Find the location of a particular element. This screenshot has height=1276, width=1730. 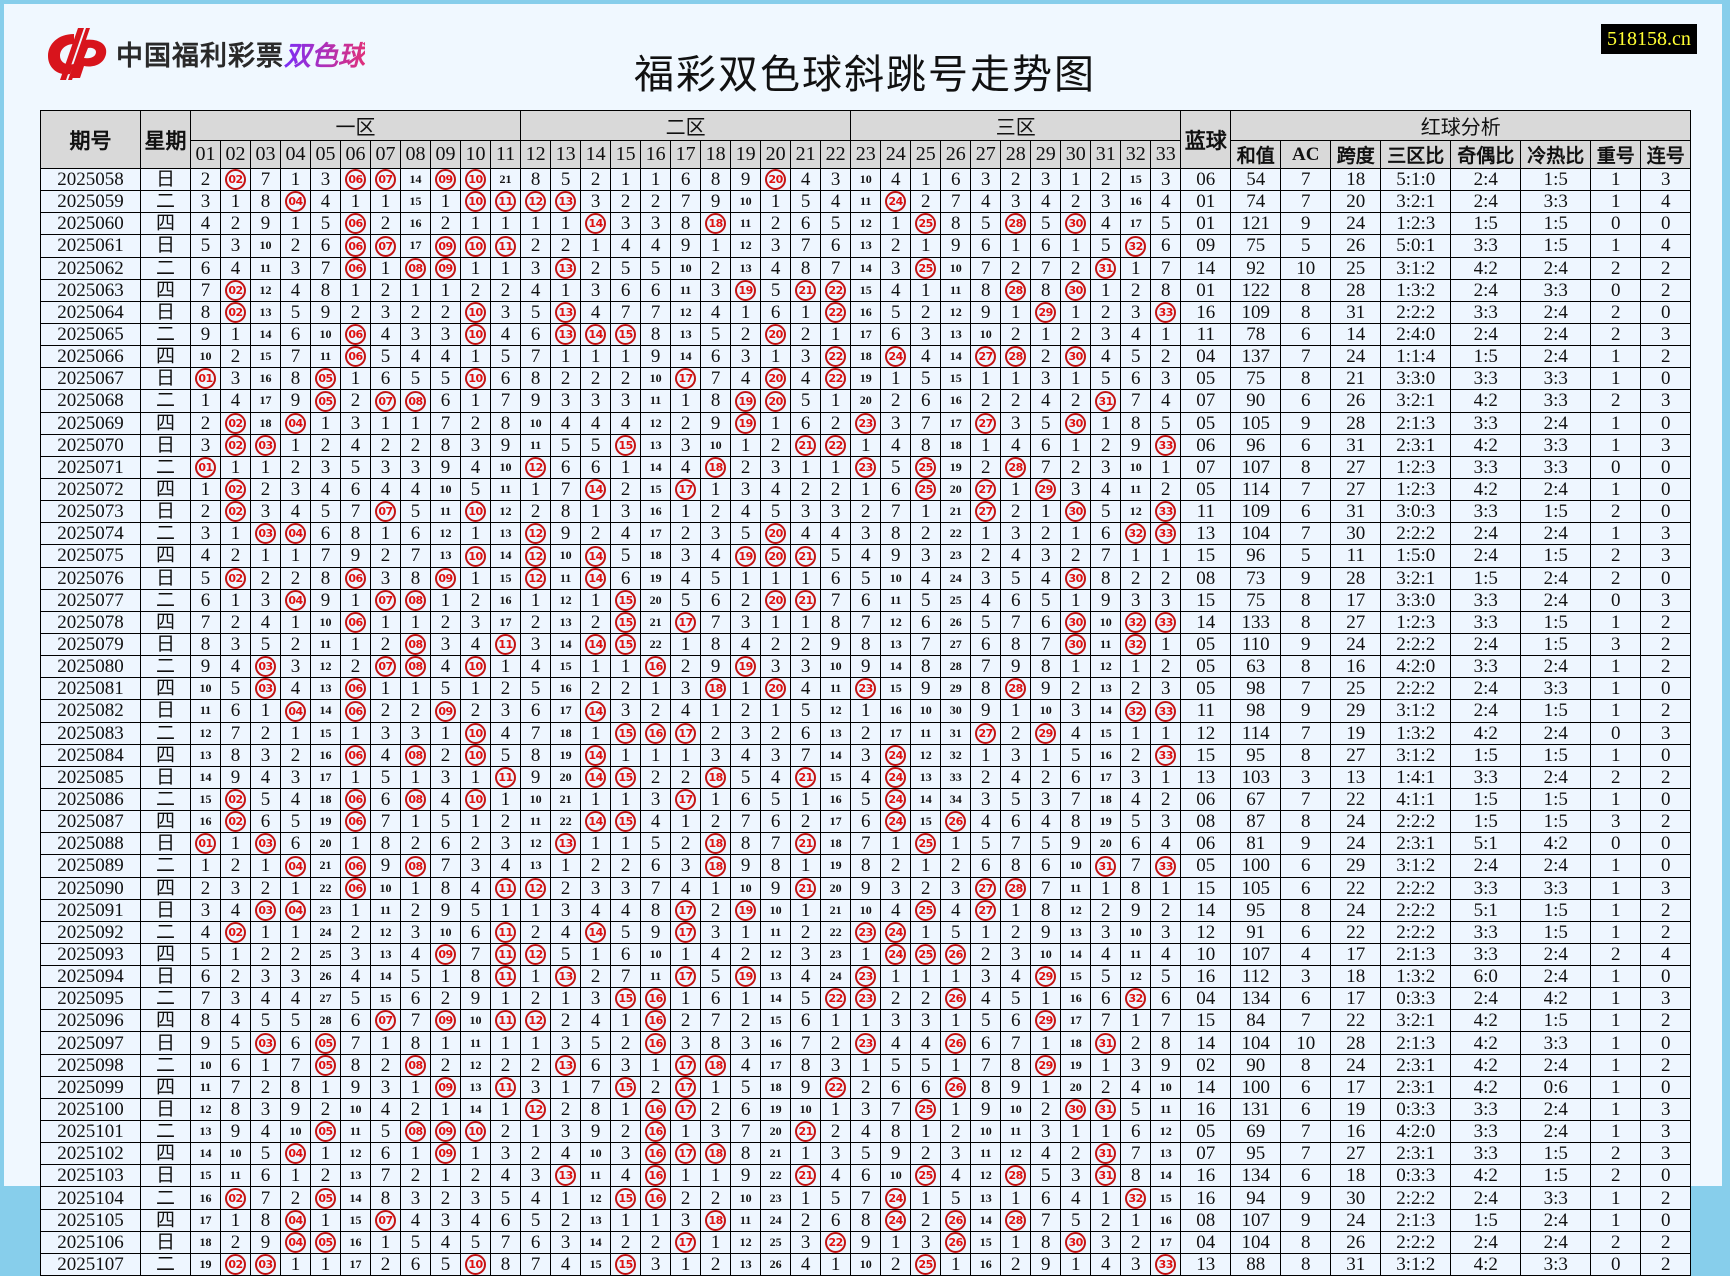

span-cell: 20 is located at coordinates (1356, 202).